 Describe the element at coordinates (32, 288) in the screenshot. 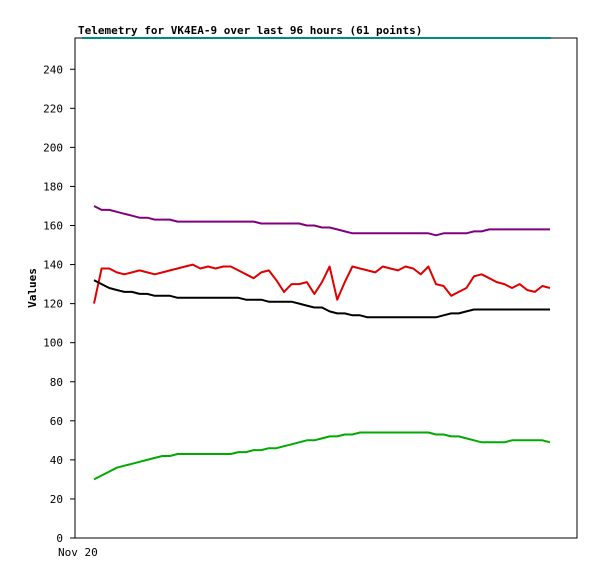

I see `y-axis-label: Values` at that location.